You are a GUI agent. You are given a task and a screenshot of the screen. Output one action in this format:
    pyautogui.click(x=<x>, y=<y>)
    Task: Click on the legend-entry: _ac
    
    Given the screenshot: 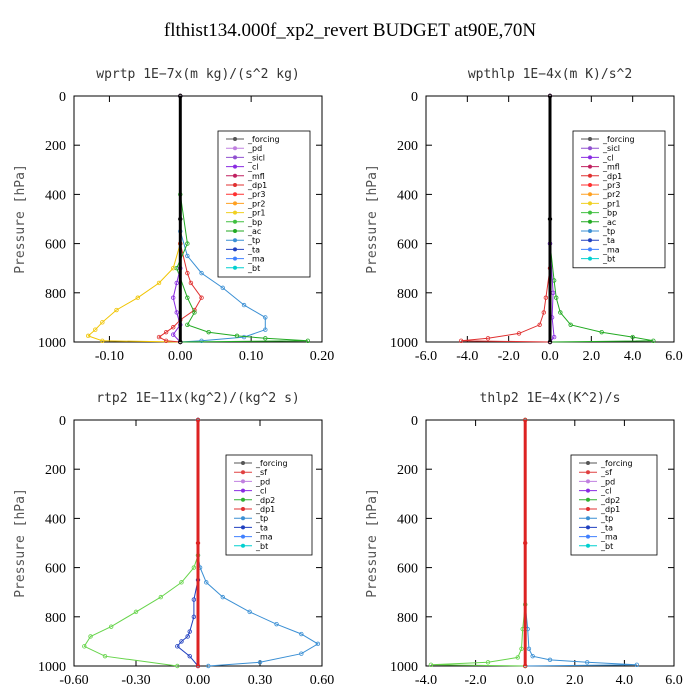 What is the action you would take?
    pyautogui.click(x=609, y=222)
    